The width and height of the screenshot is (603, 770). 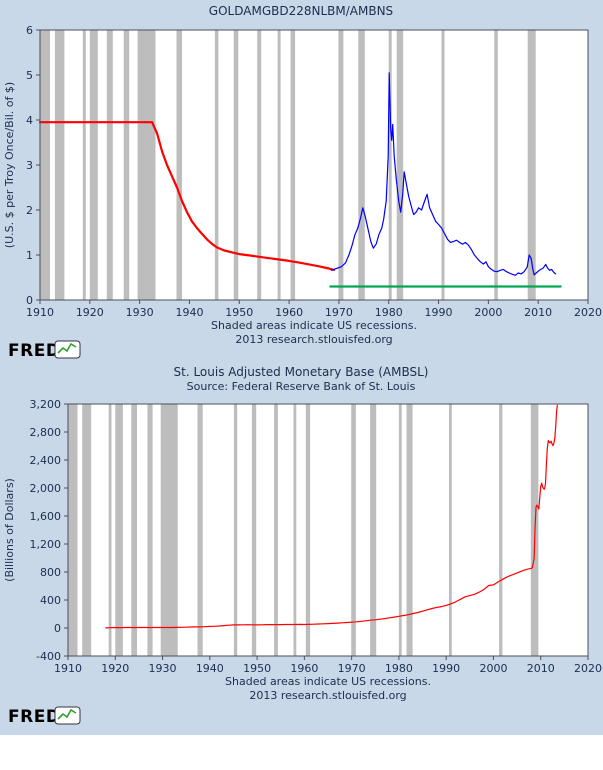 What do you see at coordinates (29, 165) in the screenshot?
I see `y-tick-label: 3` at bounding box center [29, 165].